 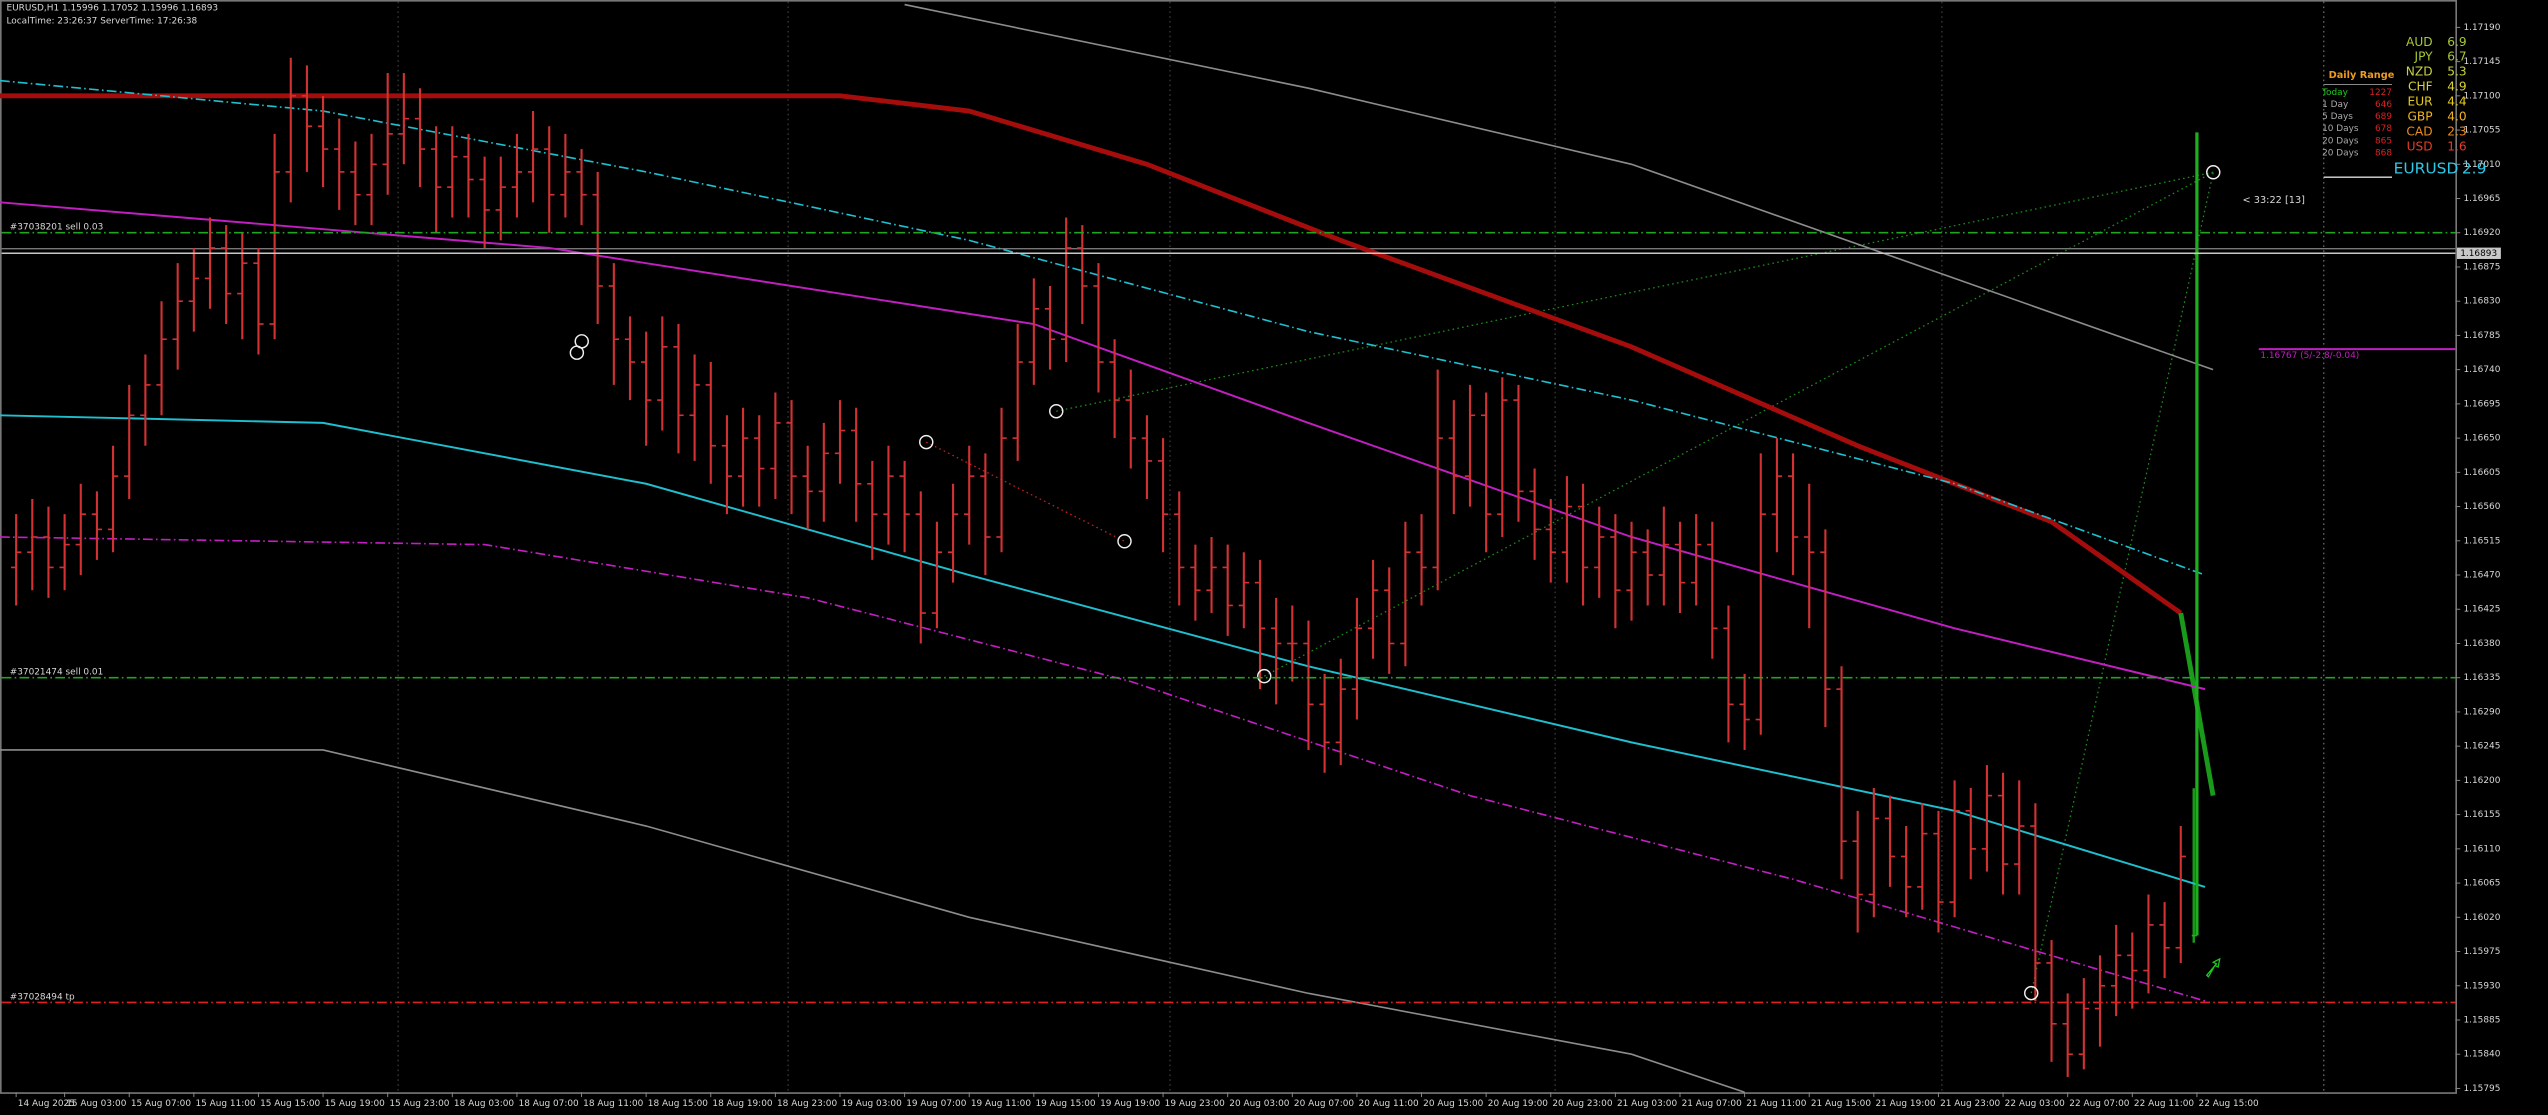 I want to click on daily-range-value: 865, so click(x=2383, y=141).